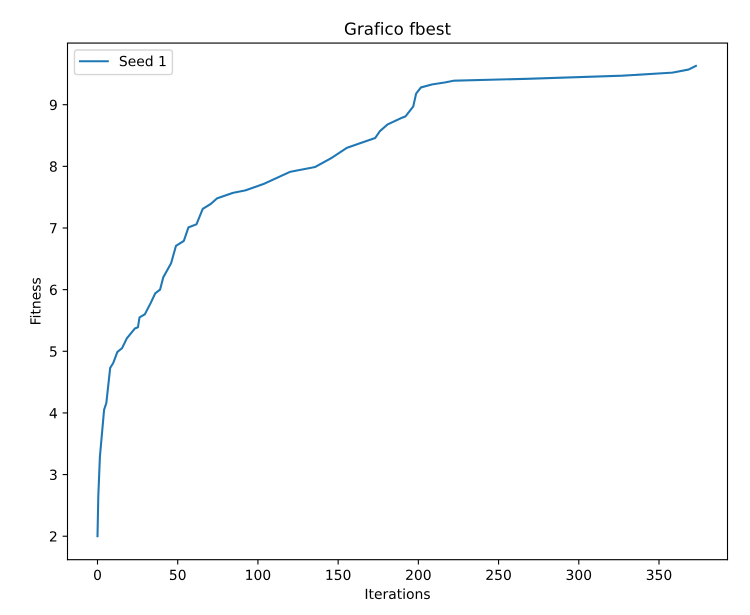  I want to click on x-tick-label: 150, so click(338, 575).